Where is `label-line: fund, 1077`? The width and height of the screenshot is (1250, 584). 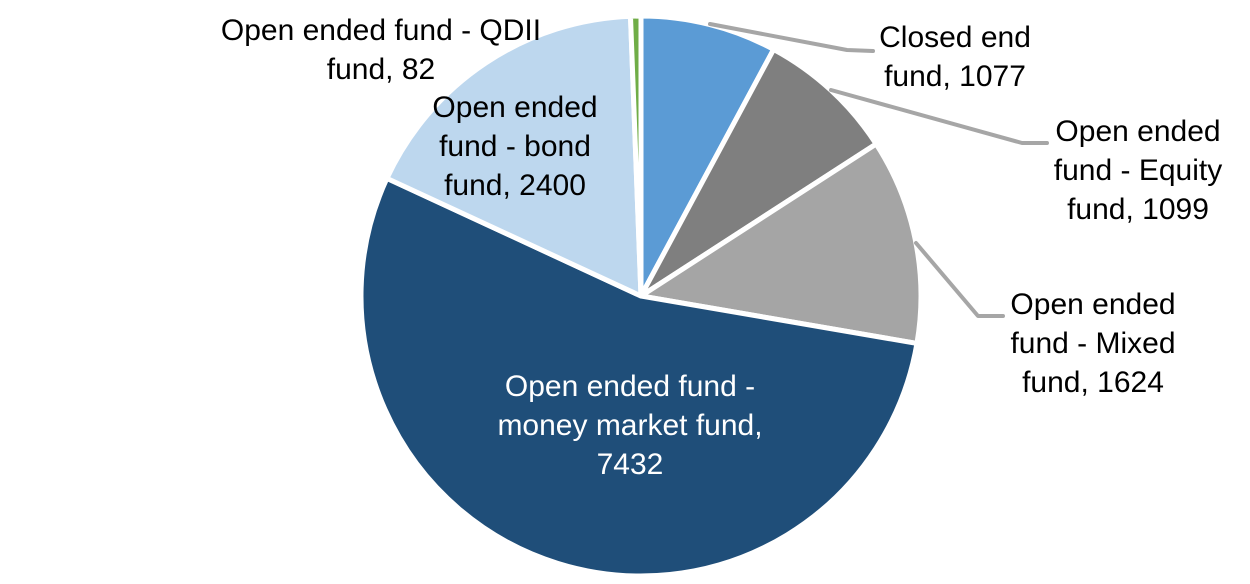
label-line: fund, 1077 is located at coordinates (955, 76).